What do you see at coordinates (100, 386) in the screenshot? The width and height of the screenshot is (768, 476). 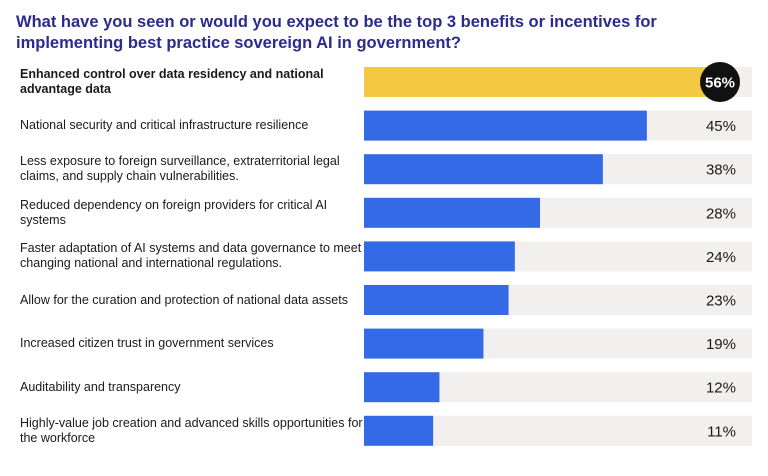 I see `category-label: Auditability and transparency` at bounding box center [100, 386].